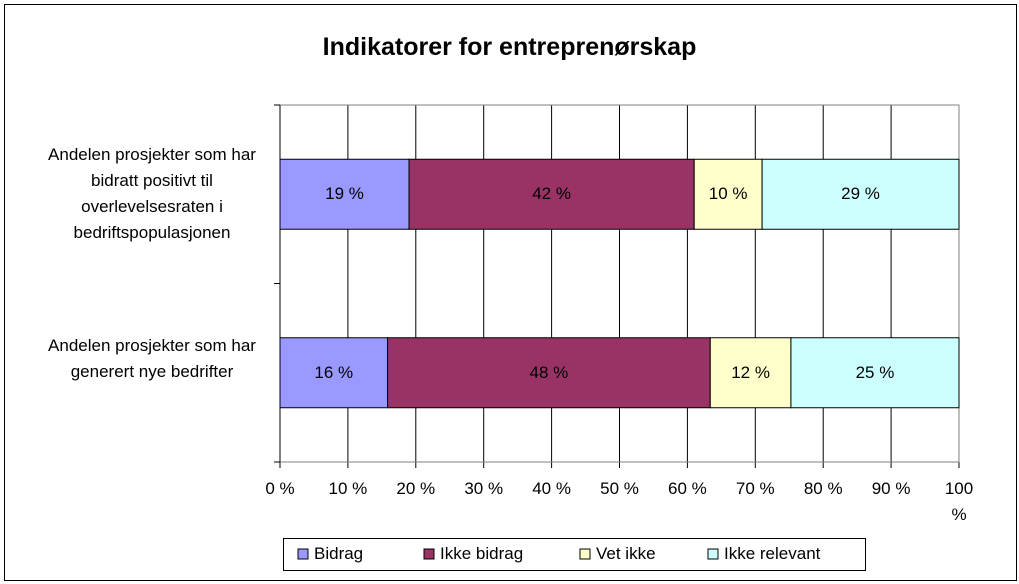 The width and height of the screenshot is (1019, 584). Describe the element at coordinates (551, 488) in the screenshot. I see `x-tick-label: 40 %` at that location.